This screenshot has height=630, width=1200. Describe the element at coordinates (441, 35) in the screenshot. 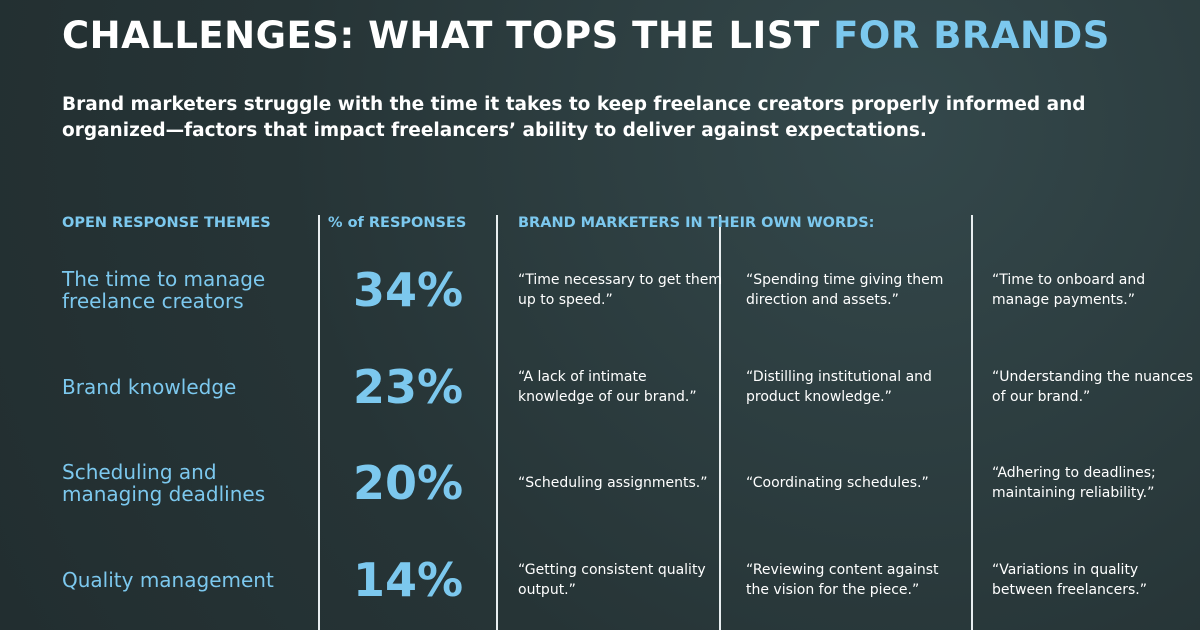

I see `title-text: CHALLENGES: WHAT TOPS THE LIST` at that location.